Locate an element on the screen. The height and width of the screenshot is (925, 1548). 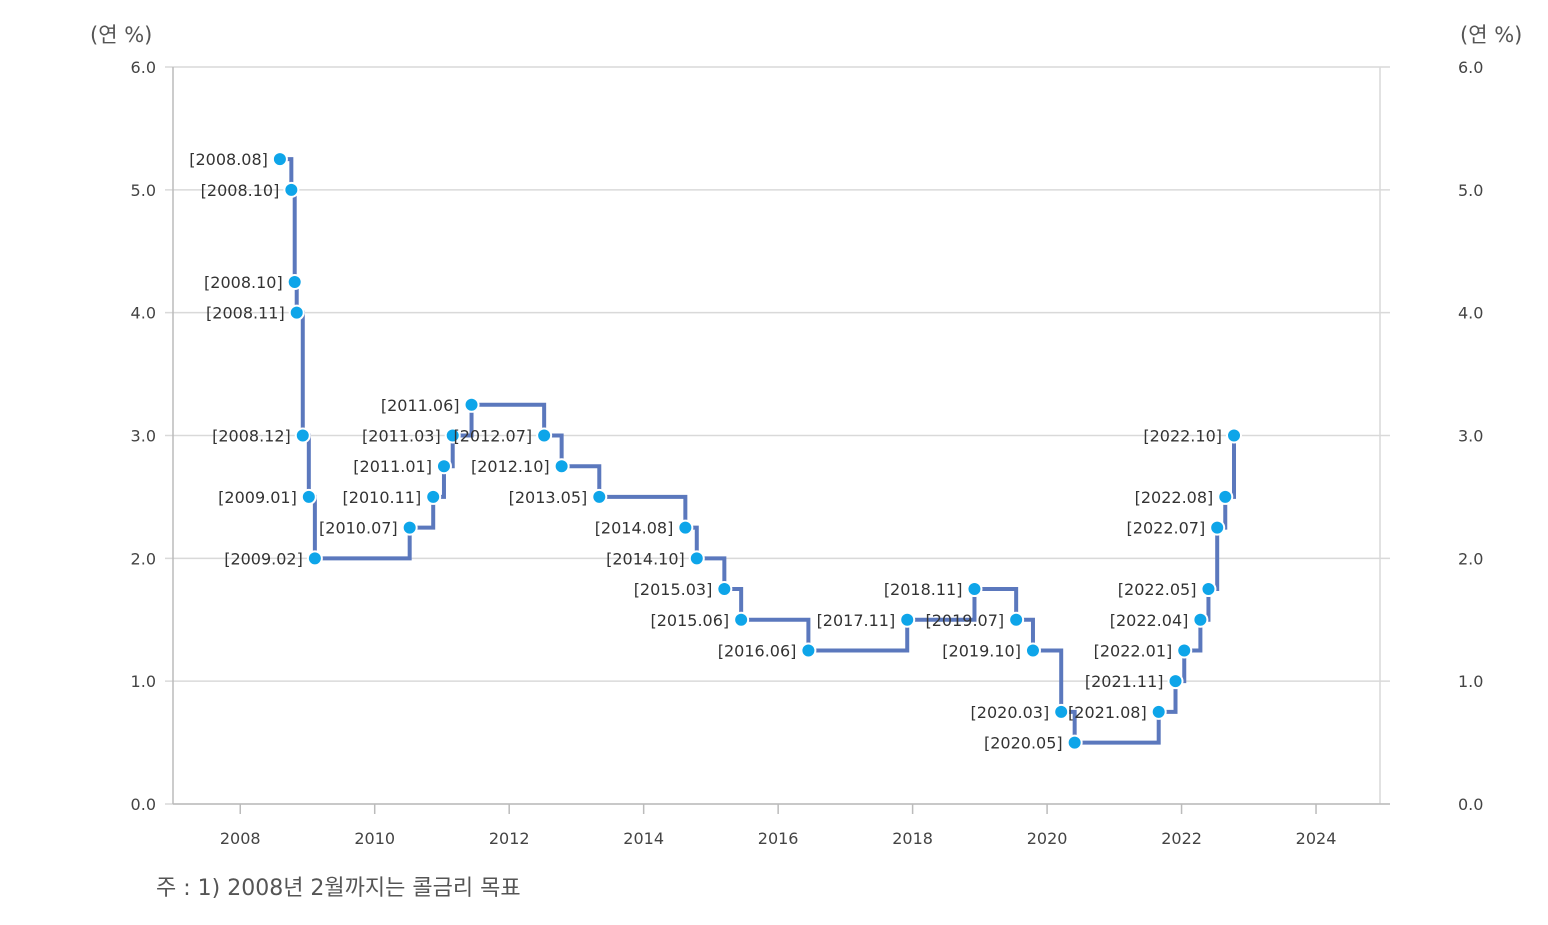
x-tick-2: 2012 is located at coordinates (509, 838).